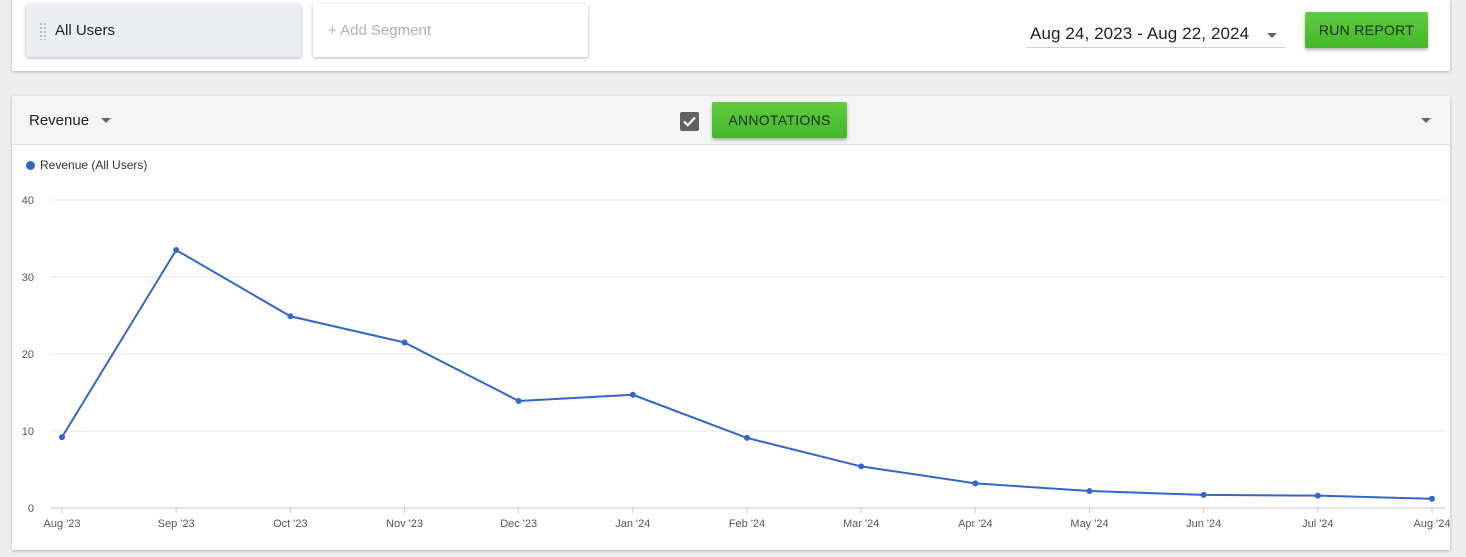 Image resolution: width=1466 pixels, height=557 pixels. What do you see at coordinates (1203, 524) in the screenshot?
I see `x-tick-label: Jun '24` at bounding box center [1203, 524].